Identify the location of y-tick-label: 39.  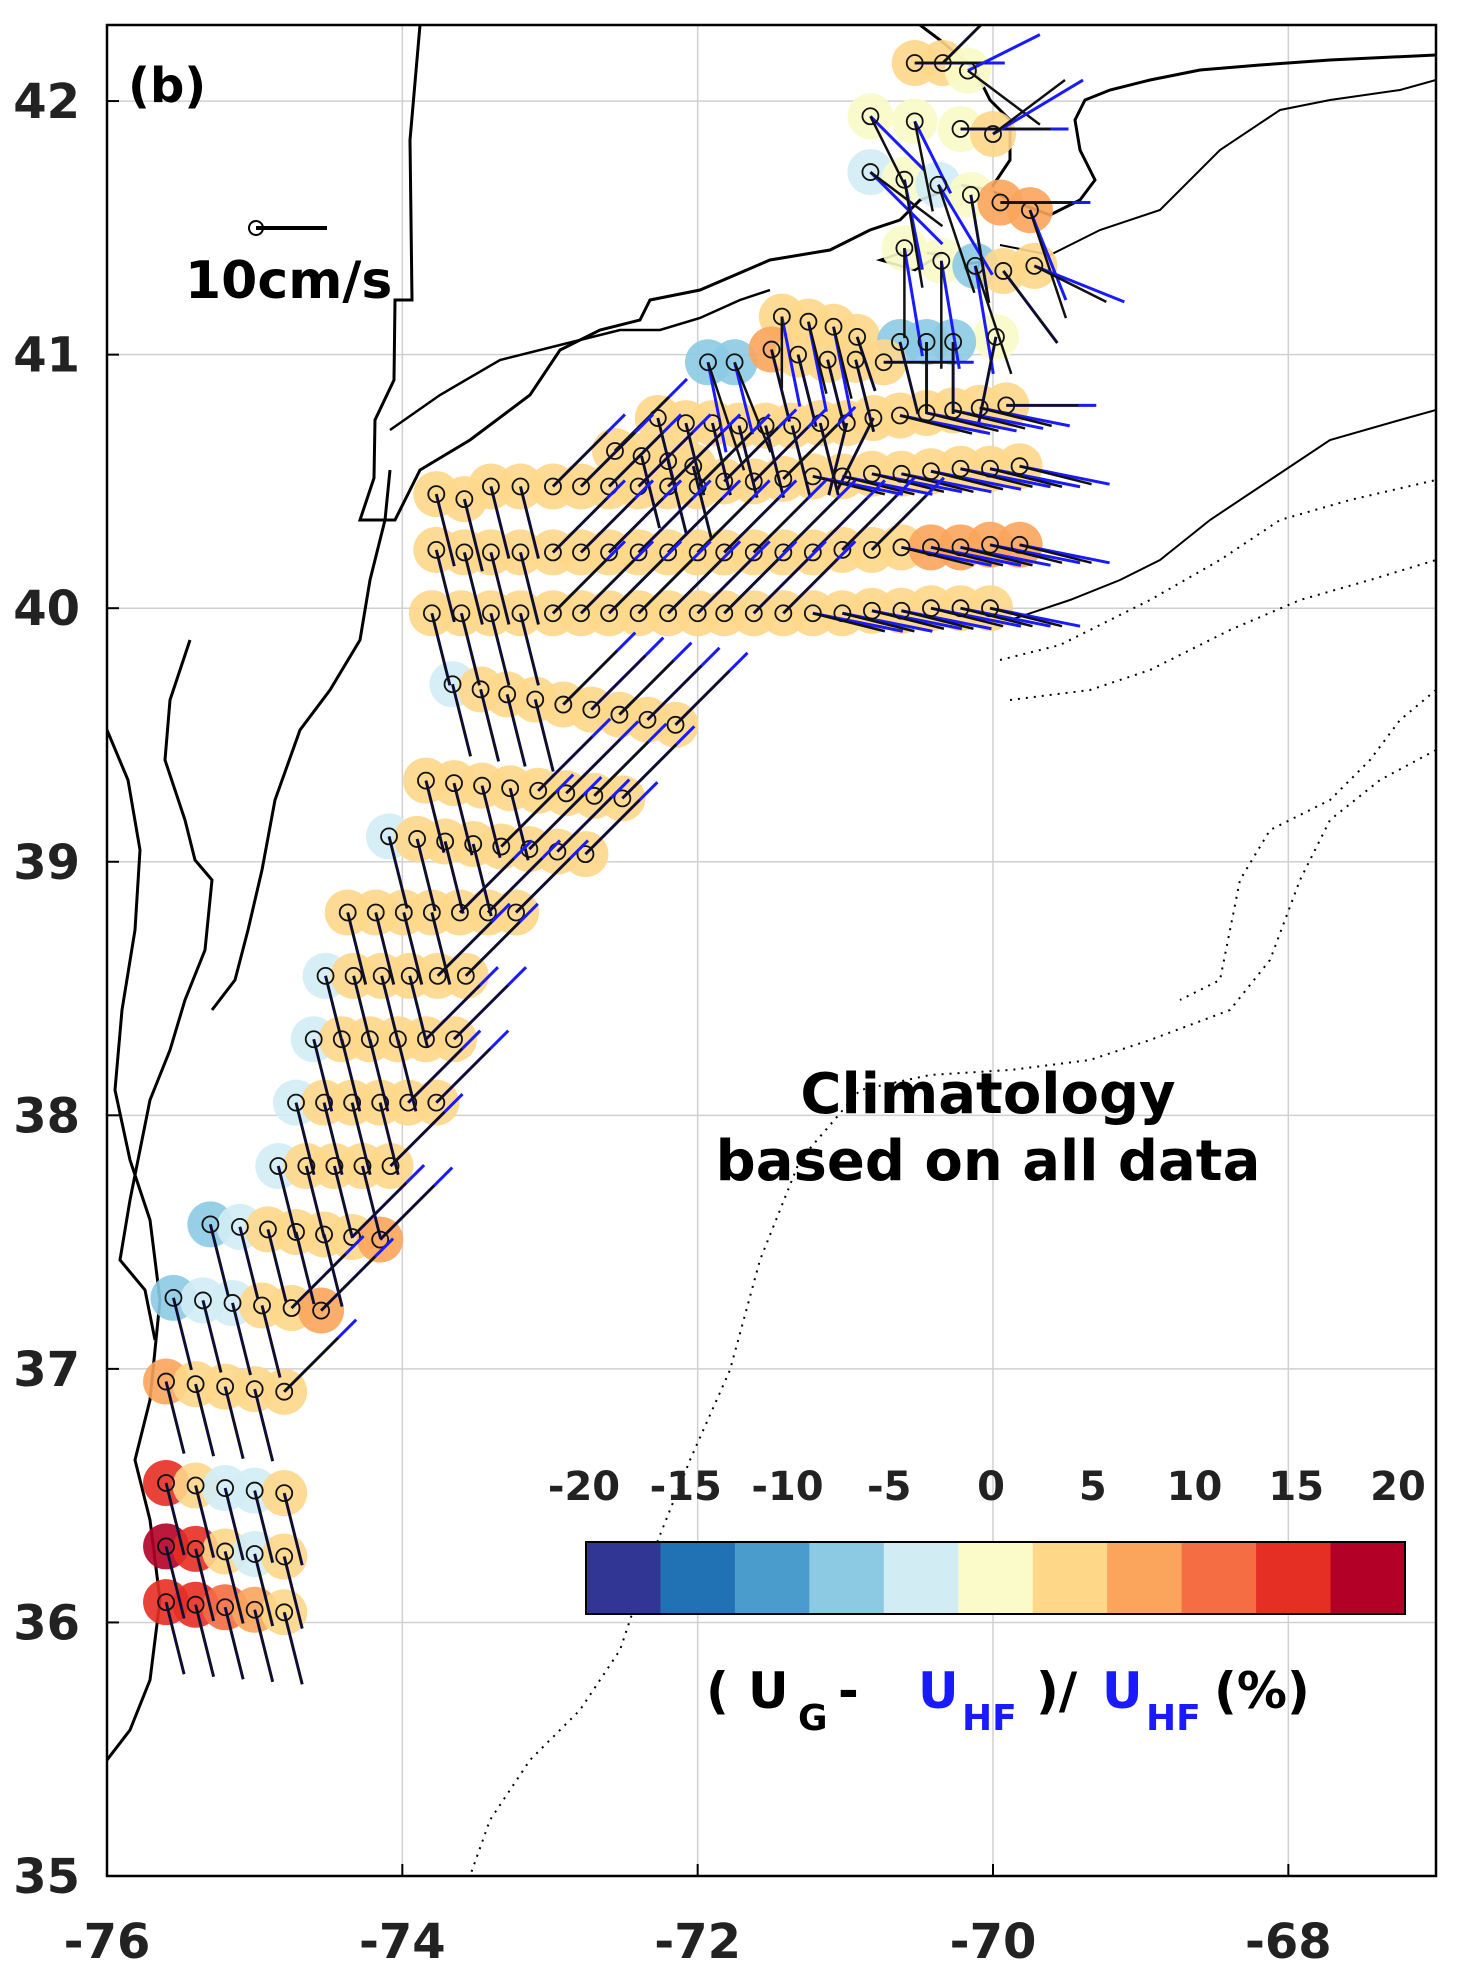
(46, 863).